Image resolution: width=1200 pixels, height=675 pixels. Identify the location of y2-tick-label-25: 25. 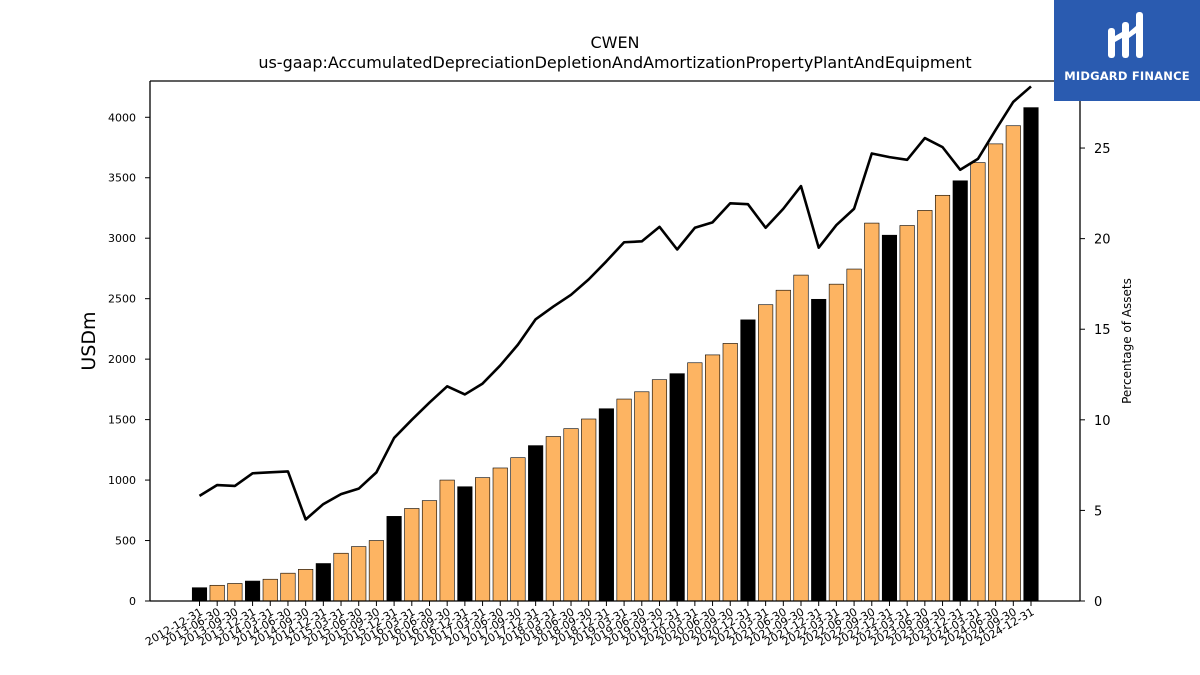
(1102, 149).